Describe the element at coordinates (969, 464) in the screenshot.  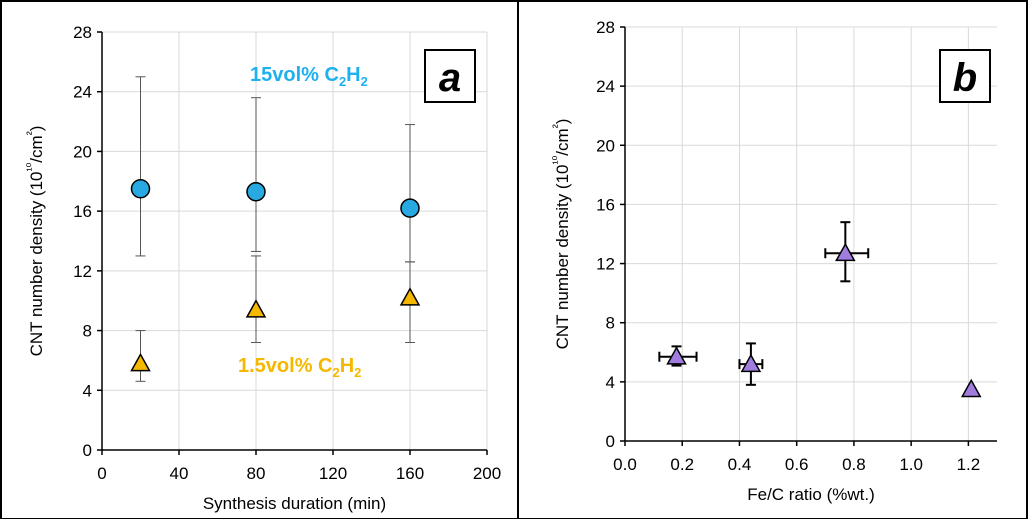
I see `x-tick-label: 1.2` at that location.